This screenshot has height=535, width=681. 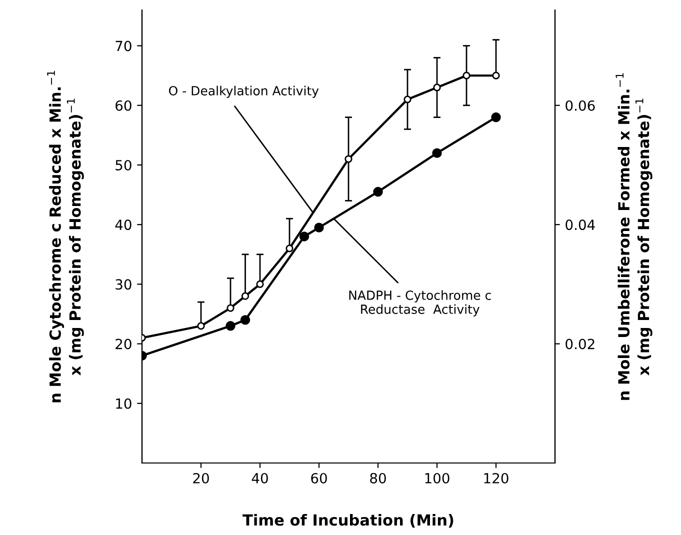 What do you see at coordinates (124, 105) in the screenshot?
I see `y-tick-label: 60` at bounding box center [124, 105].